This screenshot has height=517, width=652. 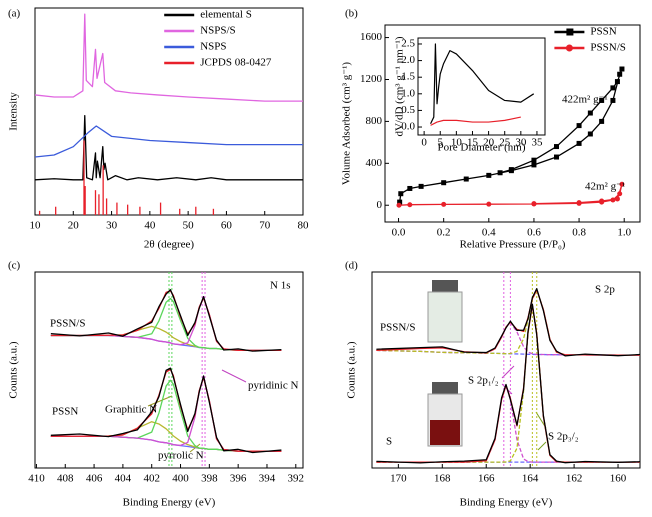 I want to click on y-tick-label: 400, so click(x=374, y=163).